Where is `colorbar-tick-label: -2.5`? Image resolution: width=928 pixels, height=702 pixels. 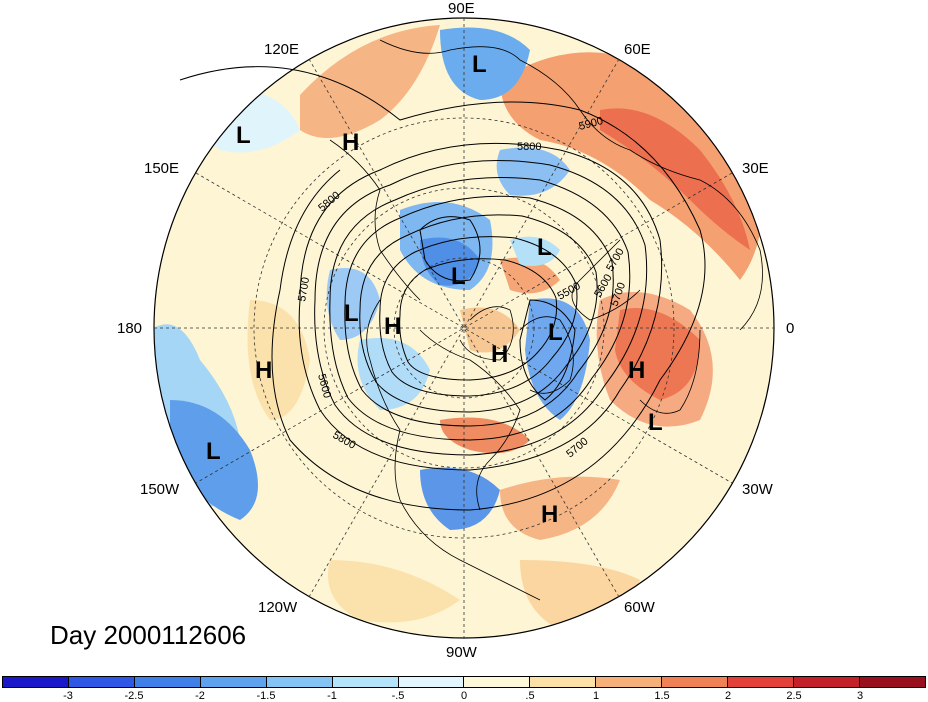 colorbar-tick-label: -2.5 is located at coordinates (134, 696).